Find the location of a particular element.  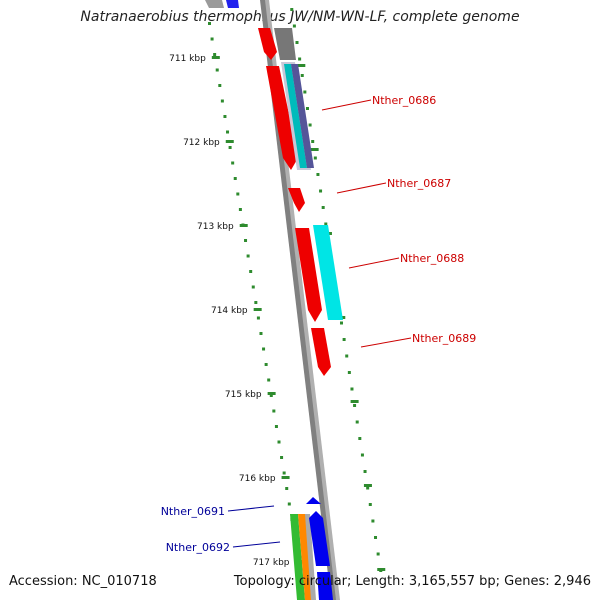

ruler-label: 711 kbp is located at coordinates (187, 59).